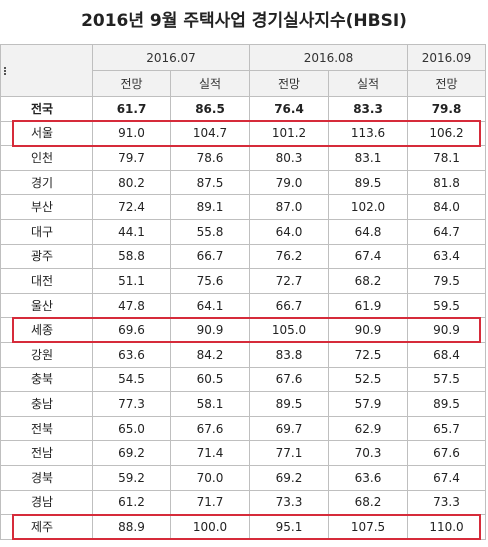 The height and width of the screenshot is (547, 488). What do you see at coordinates (131, 502) in the screenshot?
I see `value-cell: 61.2` at bounding box center [131, 502].